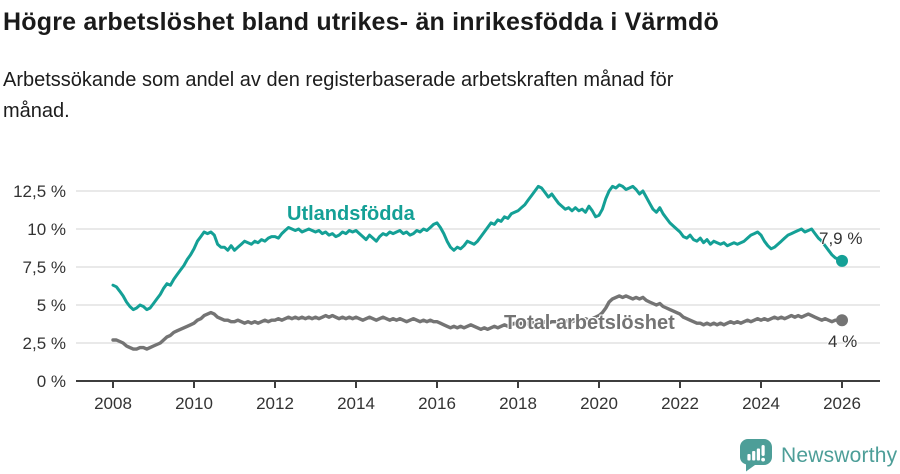 The height and width of the screenshot is (474, 900). I want to click on brand-name: Newsworthy, so click(839, 455).